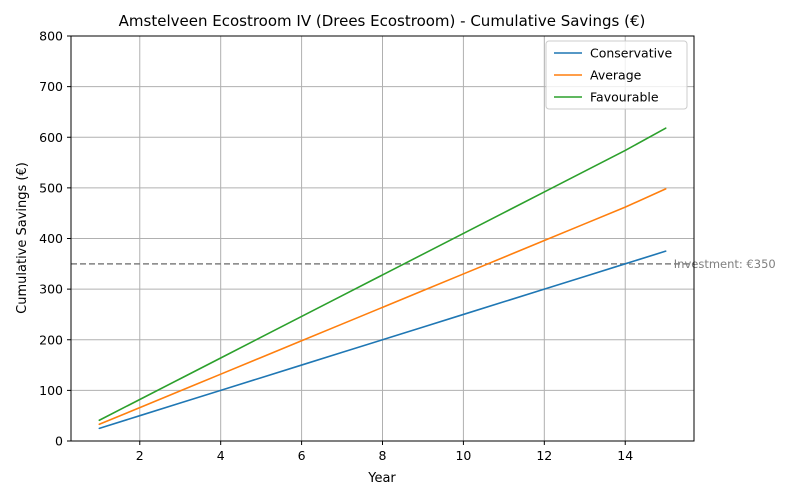 This screenshot has width=800, height=500. What do you see at coordinates (59, 441) in the screenshot?
I see `y-tick-label: 0` at bounding box center [59, 441].